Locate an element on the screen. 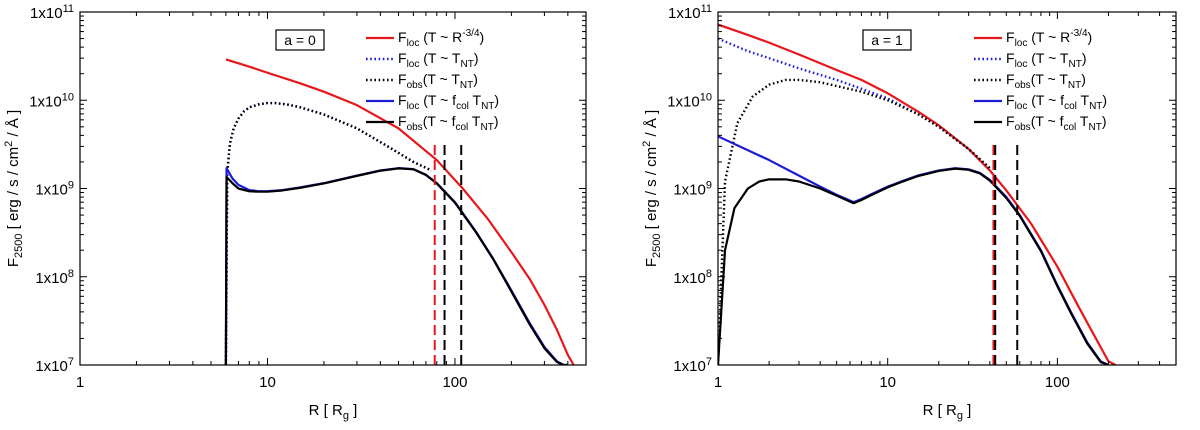 Image resolution: width=1200 pixels, height=430 pixels. spin-annotation-text: a = 0 is located at coordinates (300, 40).